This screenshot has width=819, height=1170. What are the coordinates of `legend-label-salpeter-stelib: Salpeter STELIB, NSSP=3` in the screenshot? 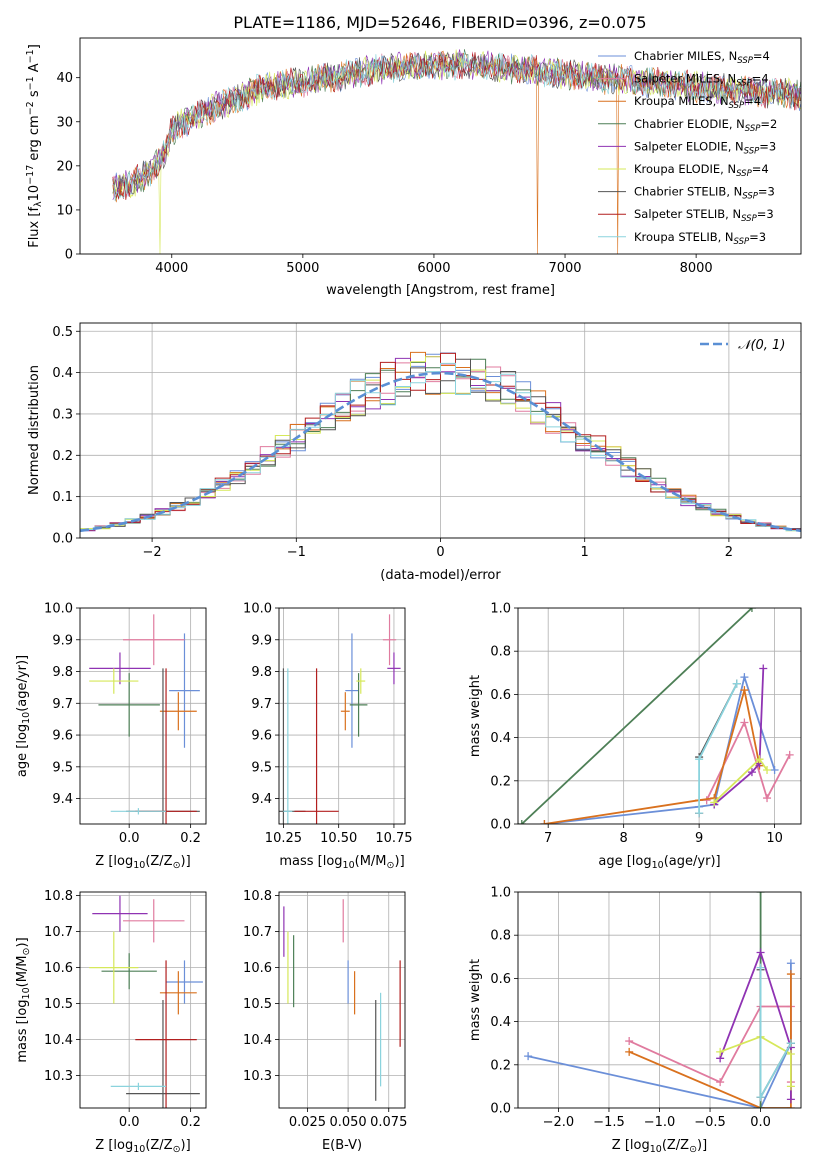 It's located at (704, 215).